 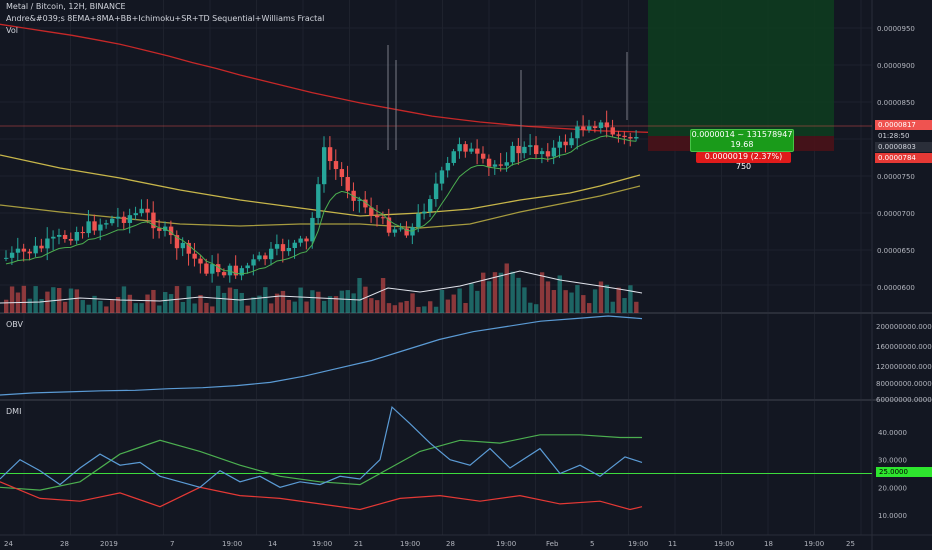 What do you see at coordinates (896, 251) in the screenshot?
I see `price-tick-label: 0.0000650` at bounding box center [896, 251].